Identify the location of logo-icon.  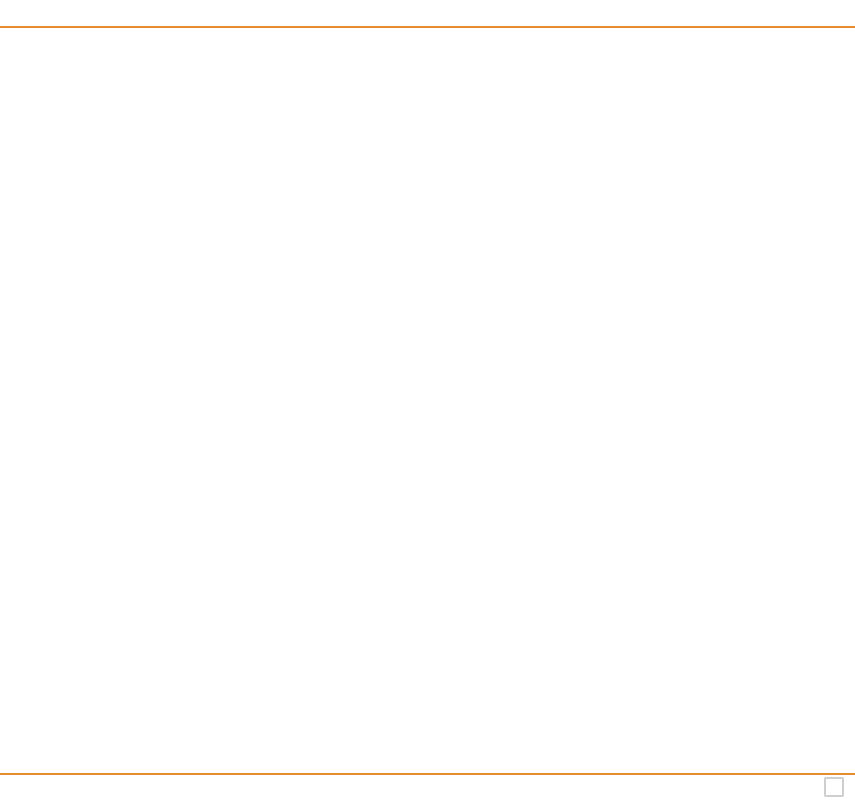
(834, 787).